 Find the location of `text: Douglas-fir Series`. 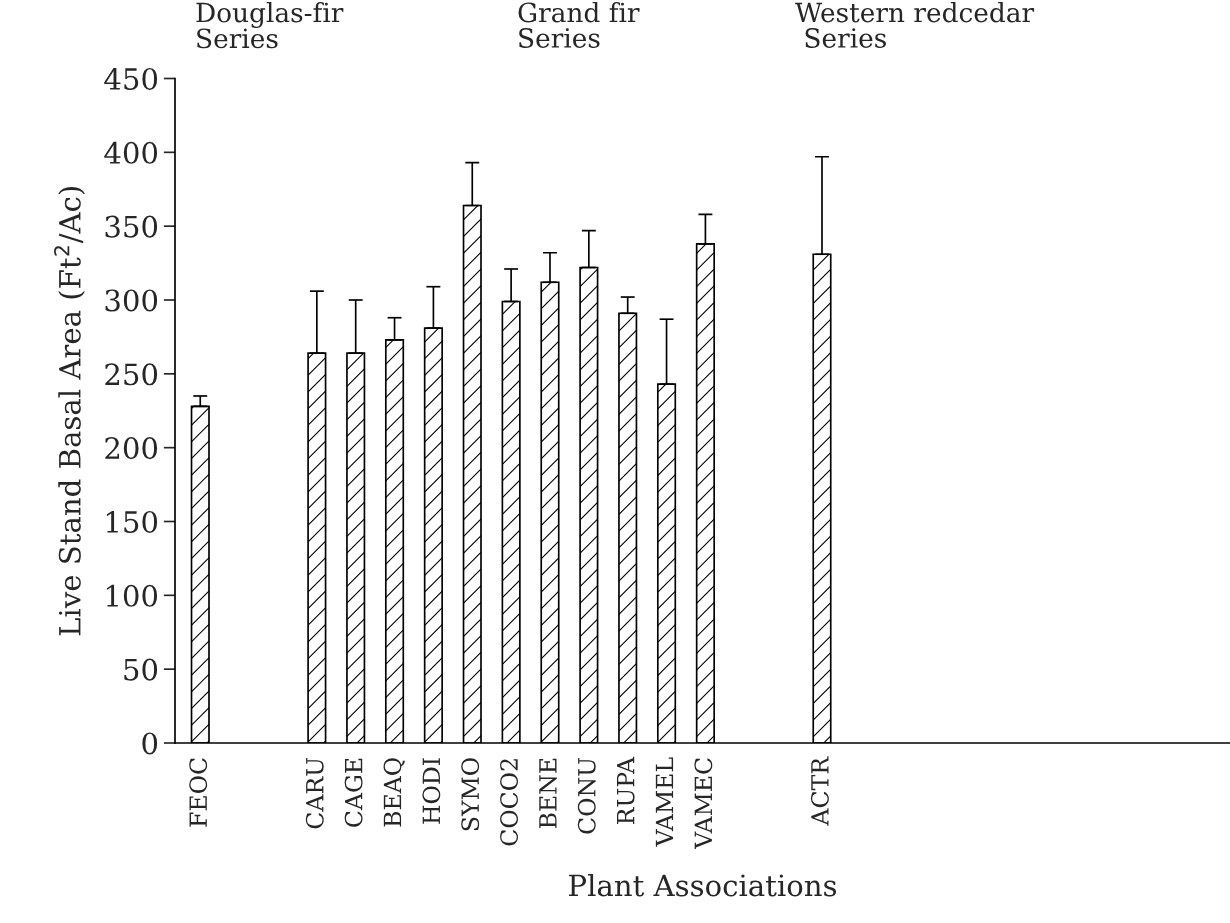

text: Douglas-fir Series is located at coordinates (270, 25).